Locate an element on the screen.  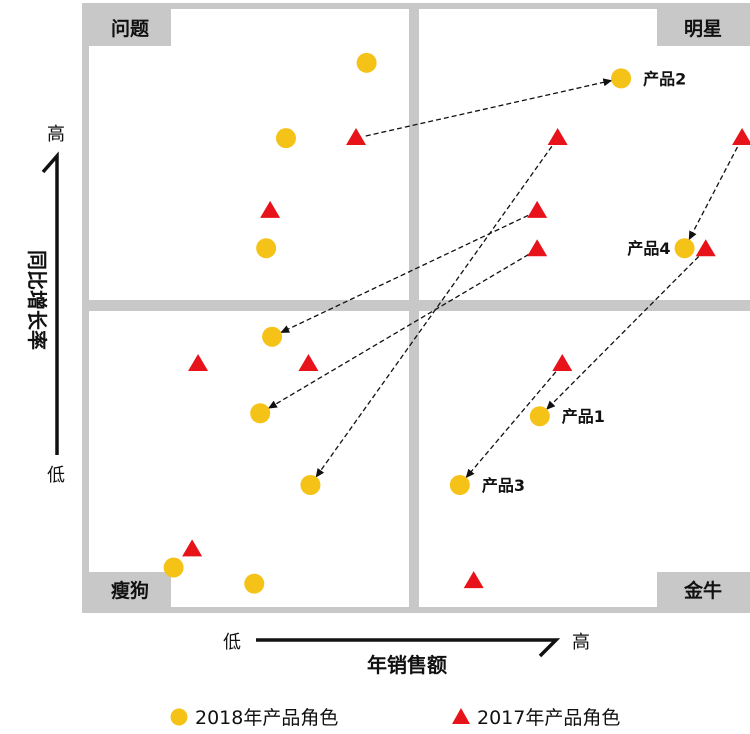
quadrant-label-bottom-right: 金牛 is located at coordinates (702, 590).